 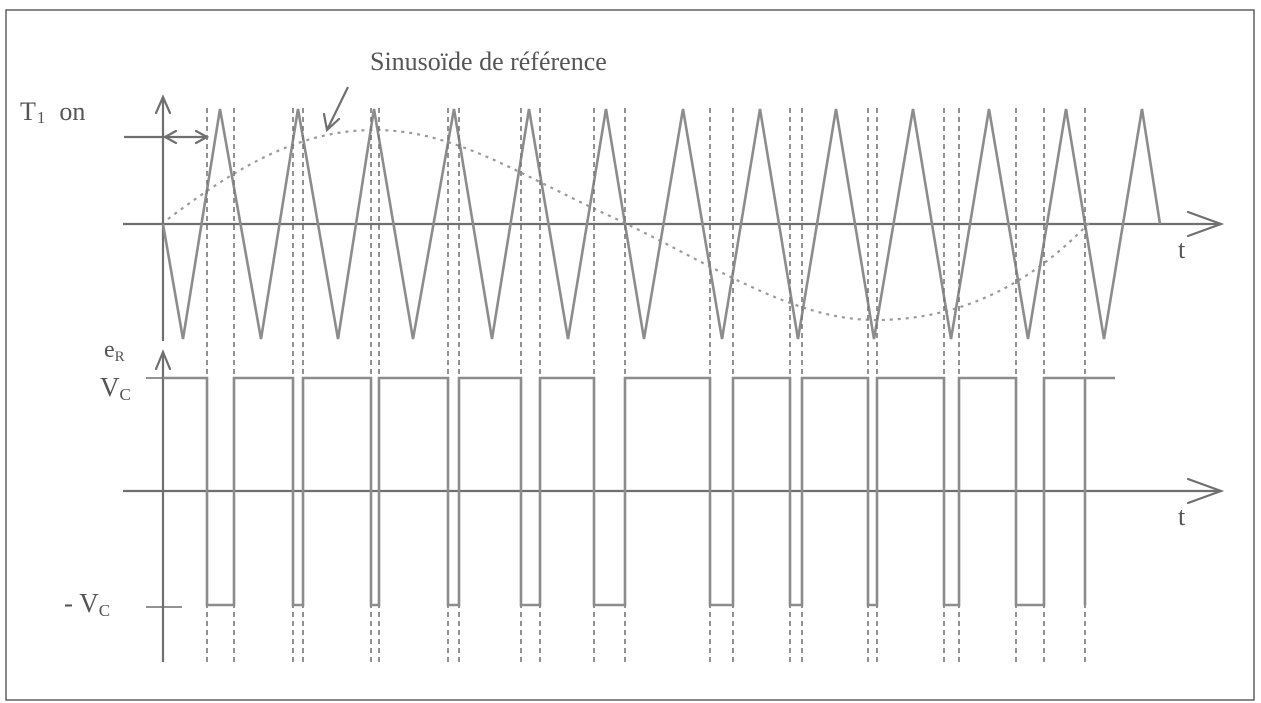 I want to click on top-time-axis, so click(x=674, y=224).